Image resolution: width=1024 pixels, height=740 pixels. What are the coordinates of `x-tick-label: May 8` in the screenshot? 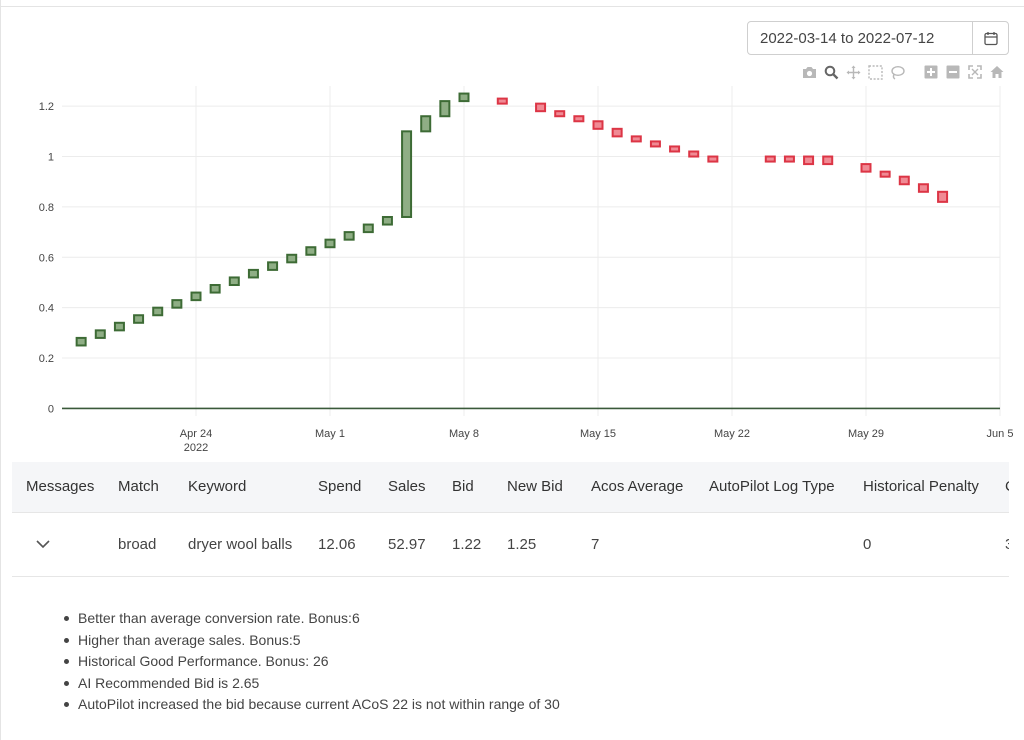 It's located at (464, 434).